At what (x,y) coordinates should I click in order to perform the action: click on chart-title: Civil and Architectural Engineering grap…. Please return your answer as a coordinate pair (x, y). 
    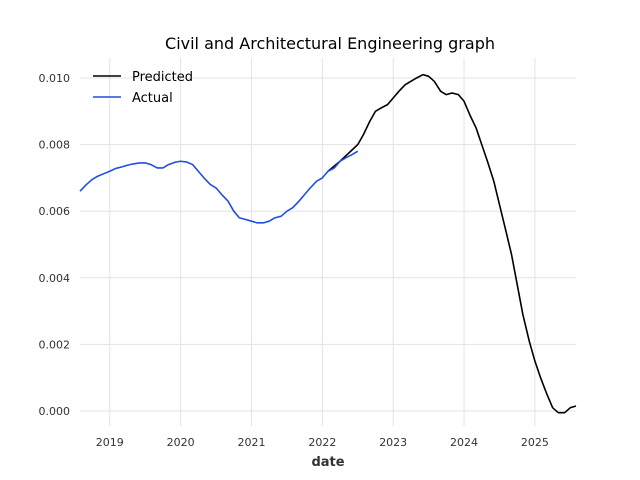
    Looking at the image, I should click on (330, 43).